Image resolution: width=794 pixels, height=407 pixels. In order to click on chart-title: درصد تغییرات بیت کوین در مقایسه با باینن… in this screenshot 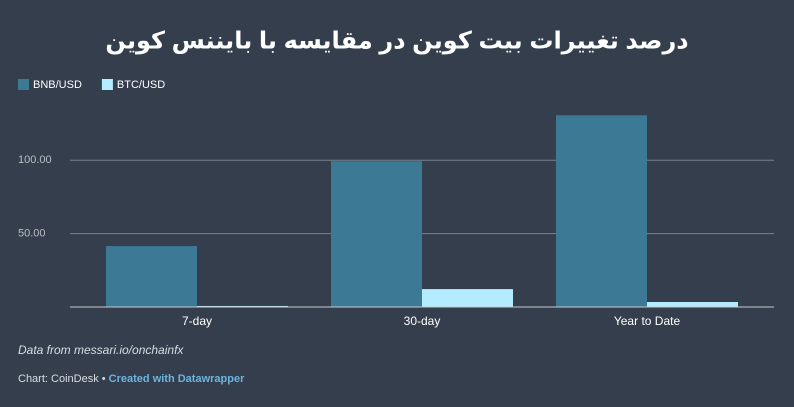, I will do `click(396, 40)`.